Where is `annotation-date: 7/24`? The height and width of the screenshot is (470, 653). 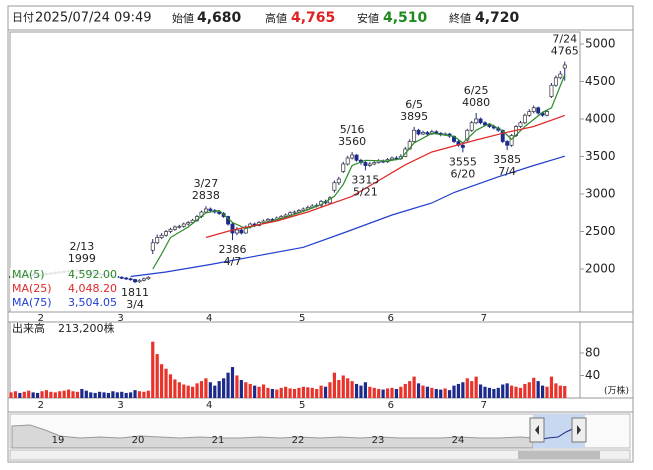
annotation-date: 7/24 is located at coordinates (564, 39).